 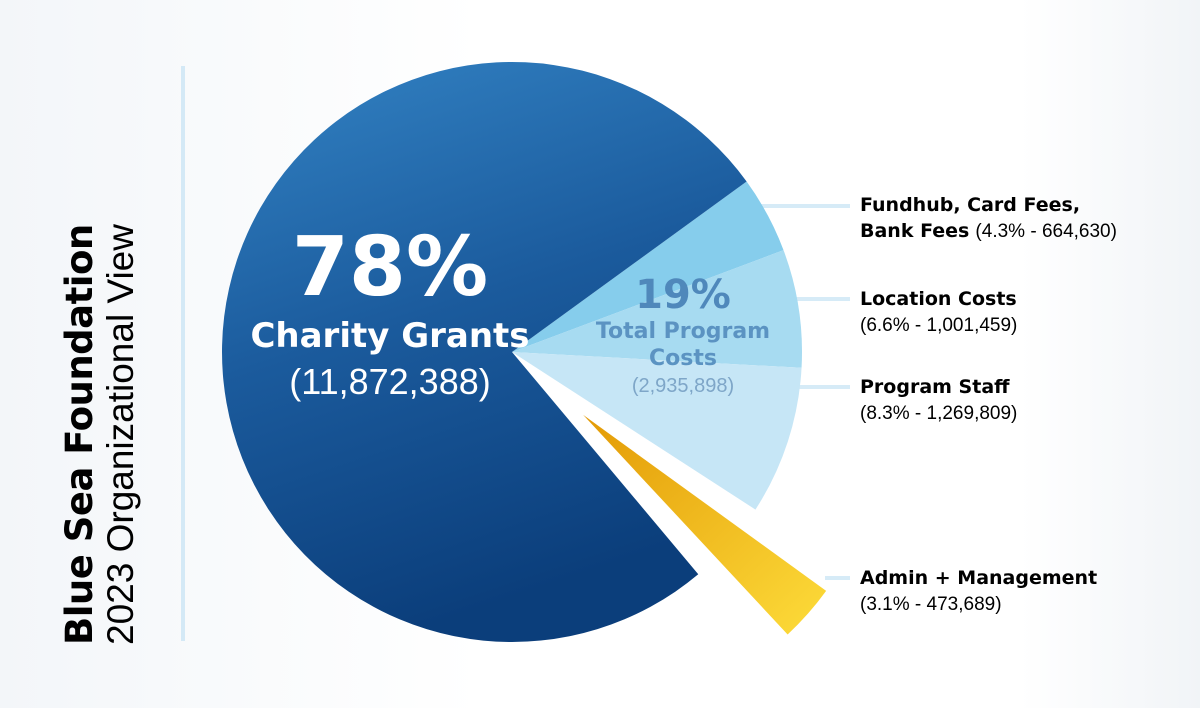 What do you see at coordinates (938, 312) in the screenshot?
I see `legend-location: Location Costs (6.6% - 1,001,459)` at bounding box center [938, 312].